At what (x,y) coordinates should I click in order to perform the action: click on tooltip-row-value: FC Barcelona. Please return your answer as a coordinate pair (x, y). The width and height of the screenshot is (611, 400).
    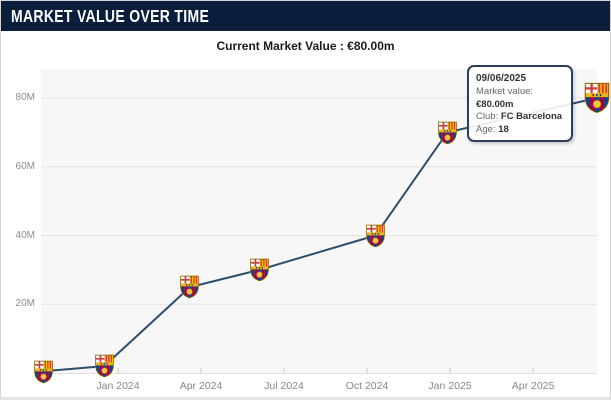
    Looking at the image, I should click on (531, 117).